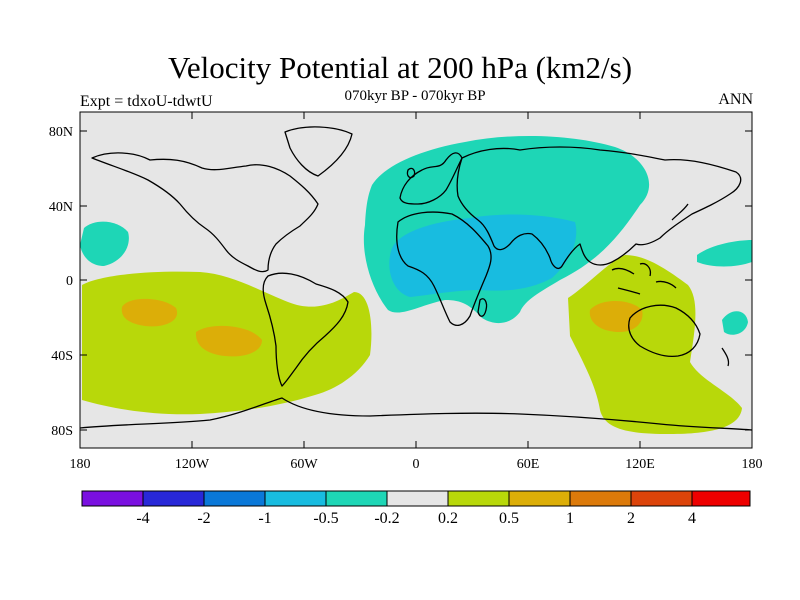  Describe the element at coordinates (482, 307) in the screenshot. I see `coast-madagascar` at that location.